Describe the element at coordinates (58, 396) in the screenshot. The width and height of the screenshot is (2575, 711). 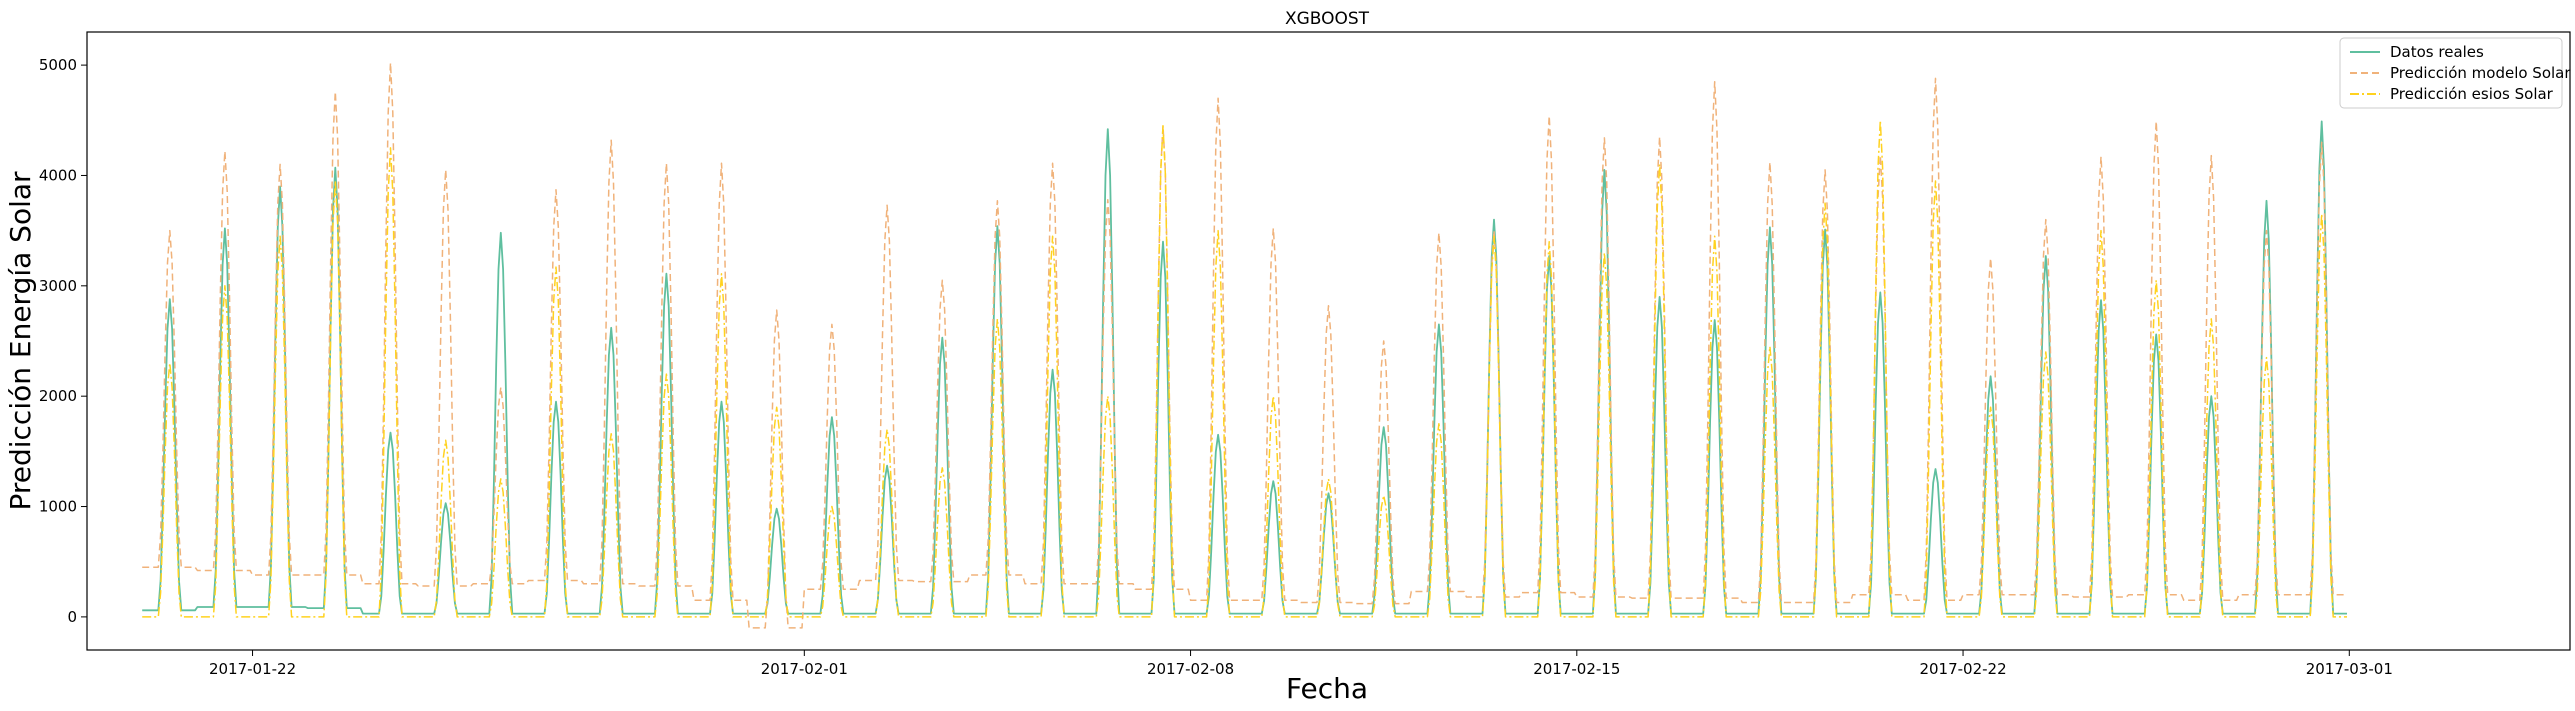
I see `y-tick-label: 2000` at that location.